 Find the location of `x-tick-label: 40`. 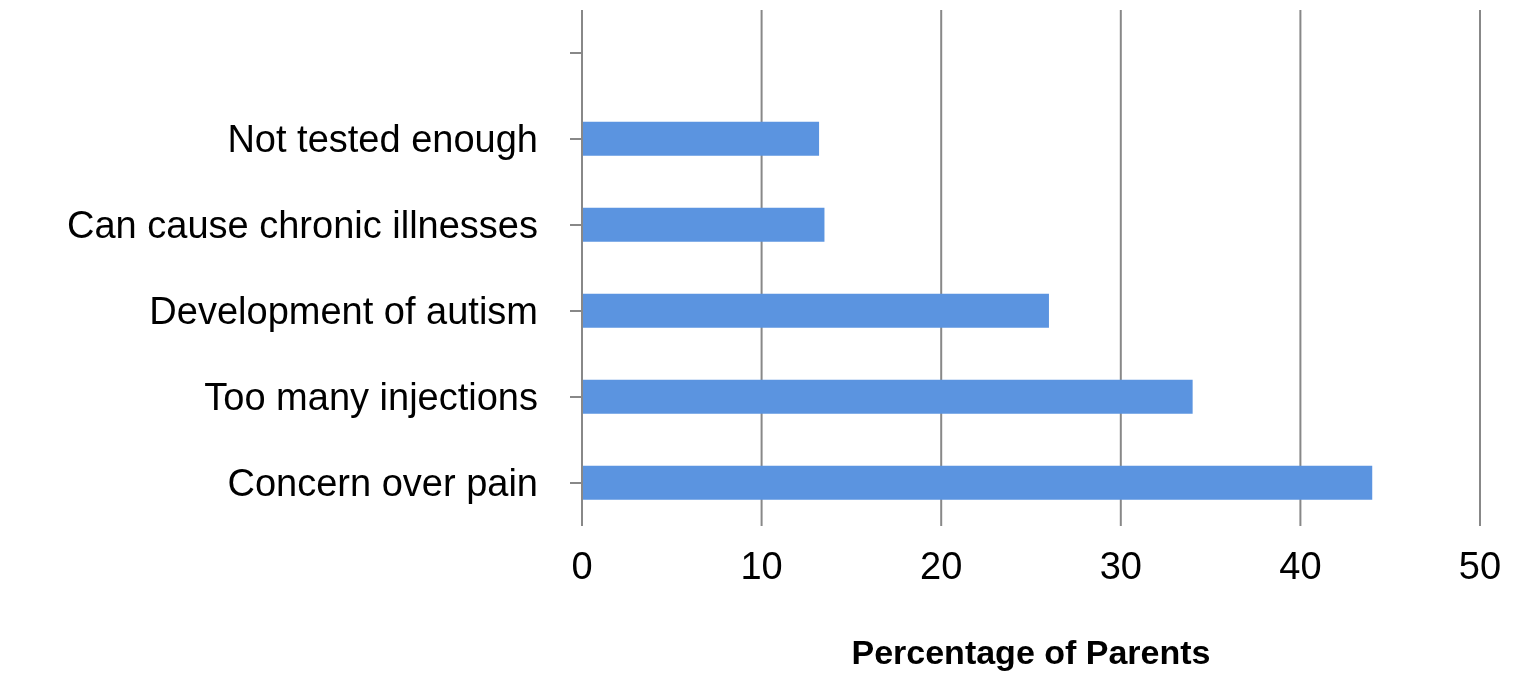

x-tick-label: 40 is located at coordinates (1300, 565).